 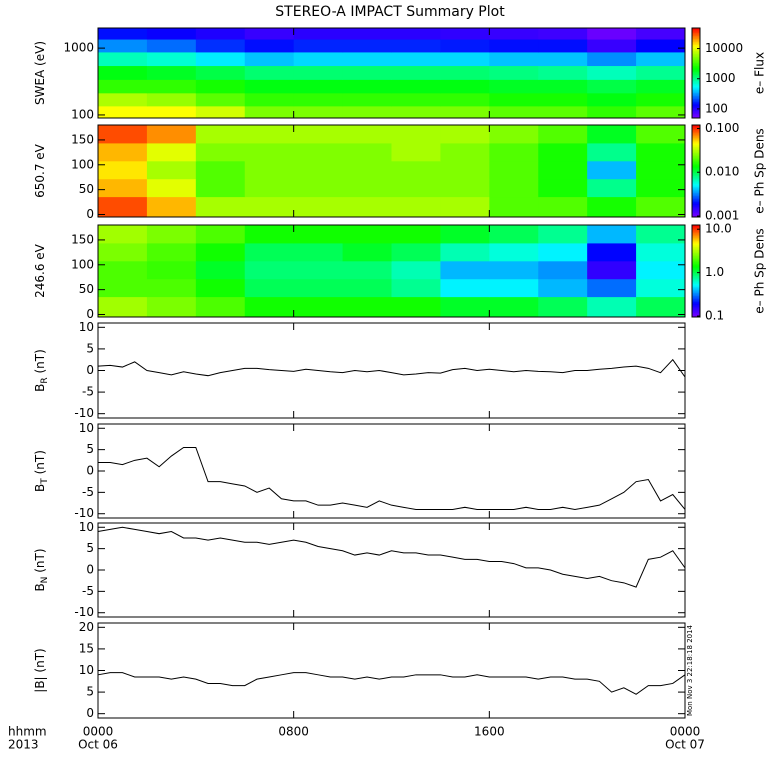 I want to click on y-axis-label-sub: T, so click(x=45, y=481).